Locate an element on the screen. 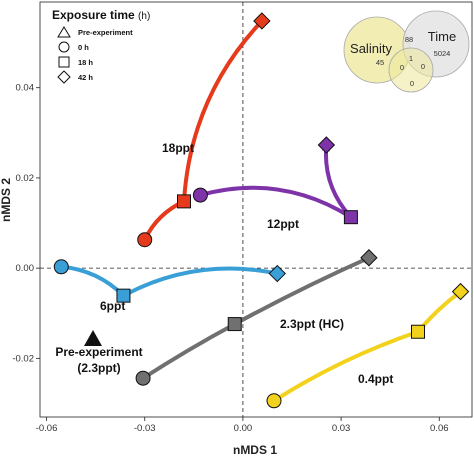 Image resolution: width=474 pixels, height=474 pixels. y-tick-label: 0.04 is located at coordinates (25, 88).